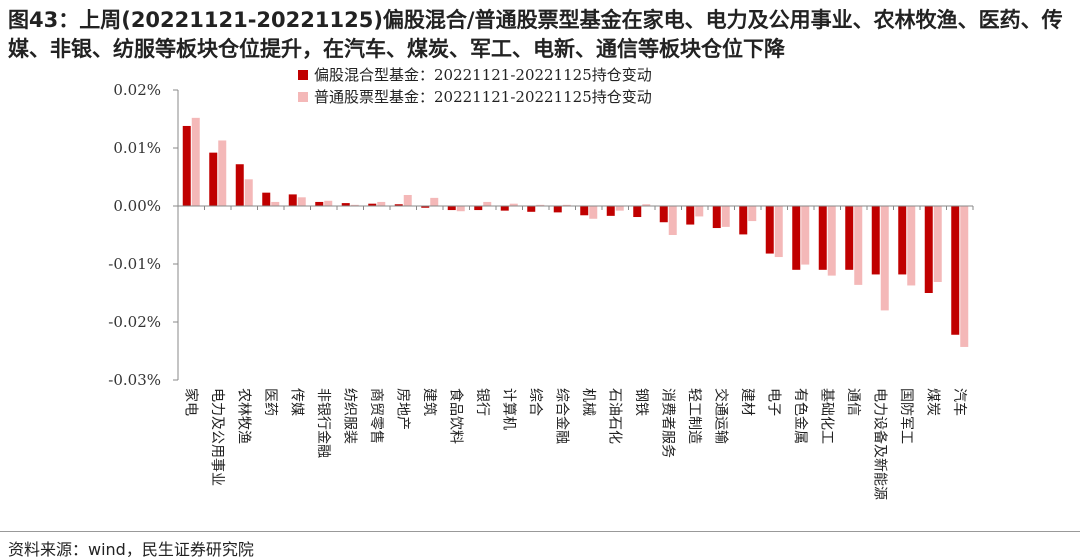 Image resolution: width=1080 pixels, height=560 pixels. Describe the element at coordinates (853, 402) in the screenshot. I see `x-tick-label: 通信` at that location.